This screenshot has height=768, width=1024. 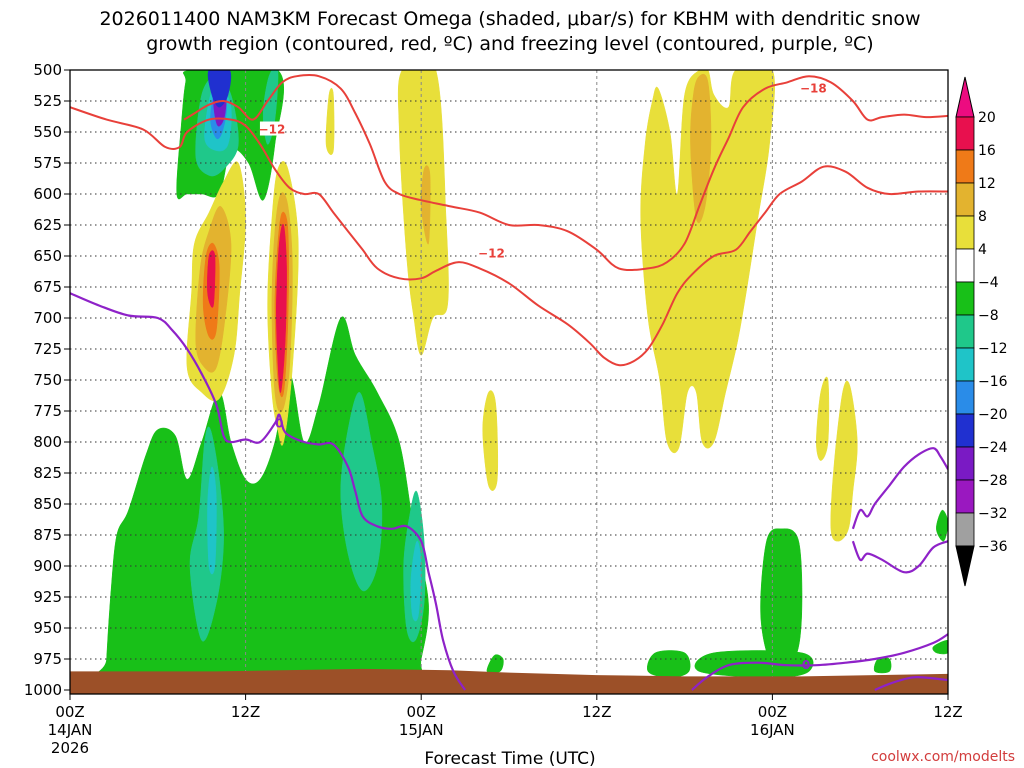 What do you see at coordinates (988, 283) in the screenshot?
I see `colorbar-tick-label: −4` at bounding box center [988, 283].